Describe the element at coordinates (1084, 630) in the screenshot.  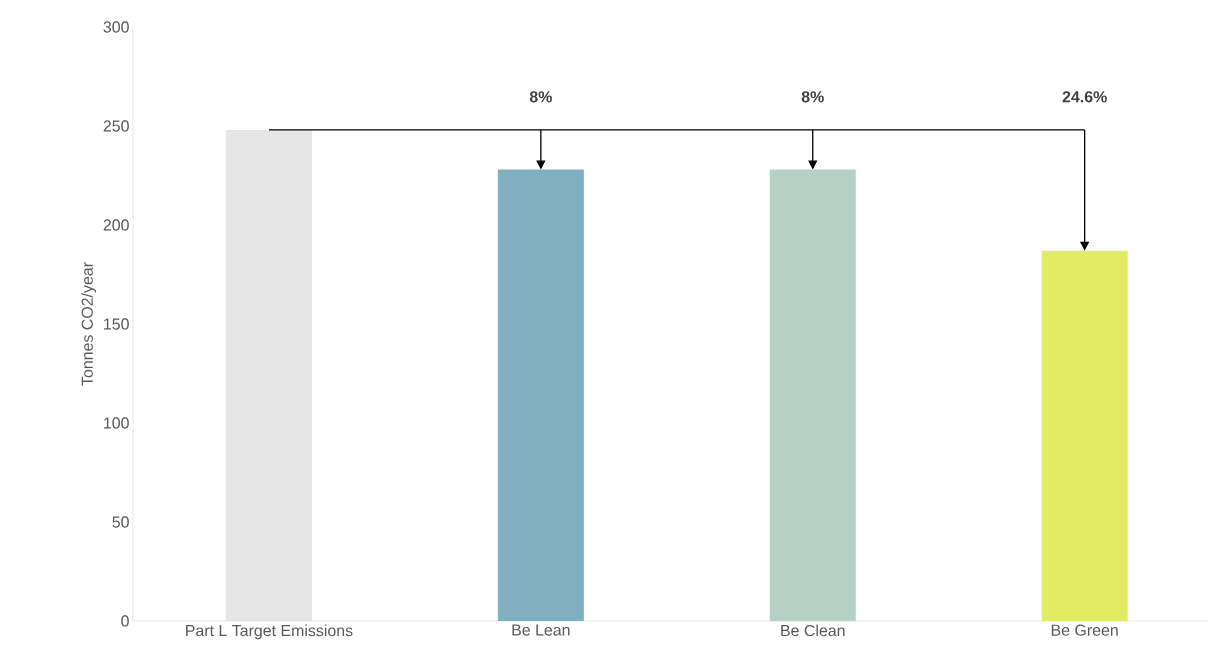
I see `x-tick-label: Be Green` at that location.